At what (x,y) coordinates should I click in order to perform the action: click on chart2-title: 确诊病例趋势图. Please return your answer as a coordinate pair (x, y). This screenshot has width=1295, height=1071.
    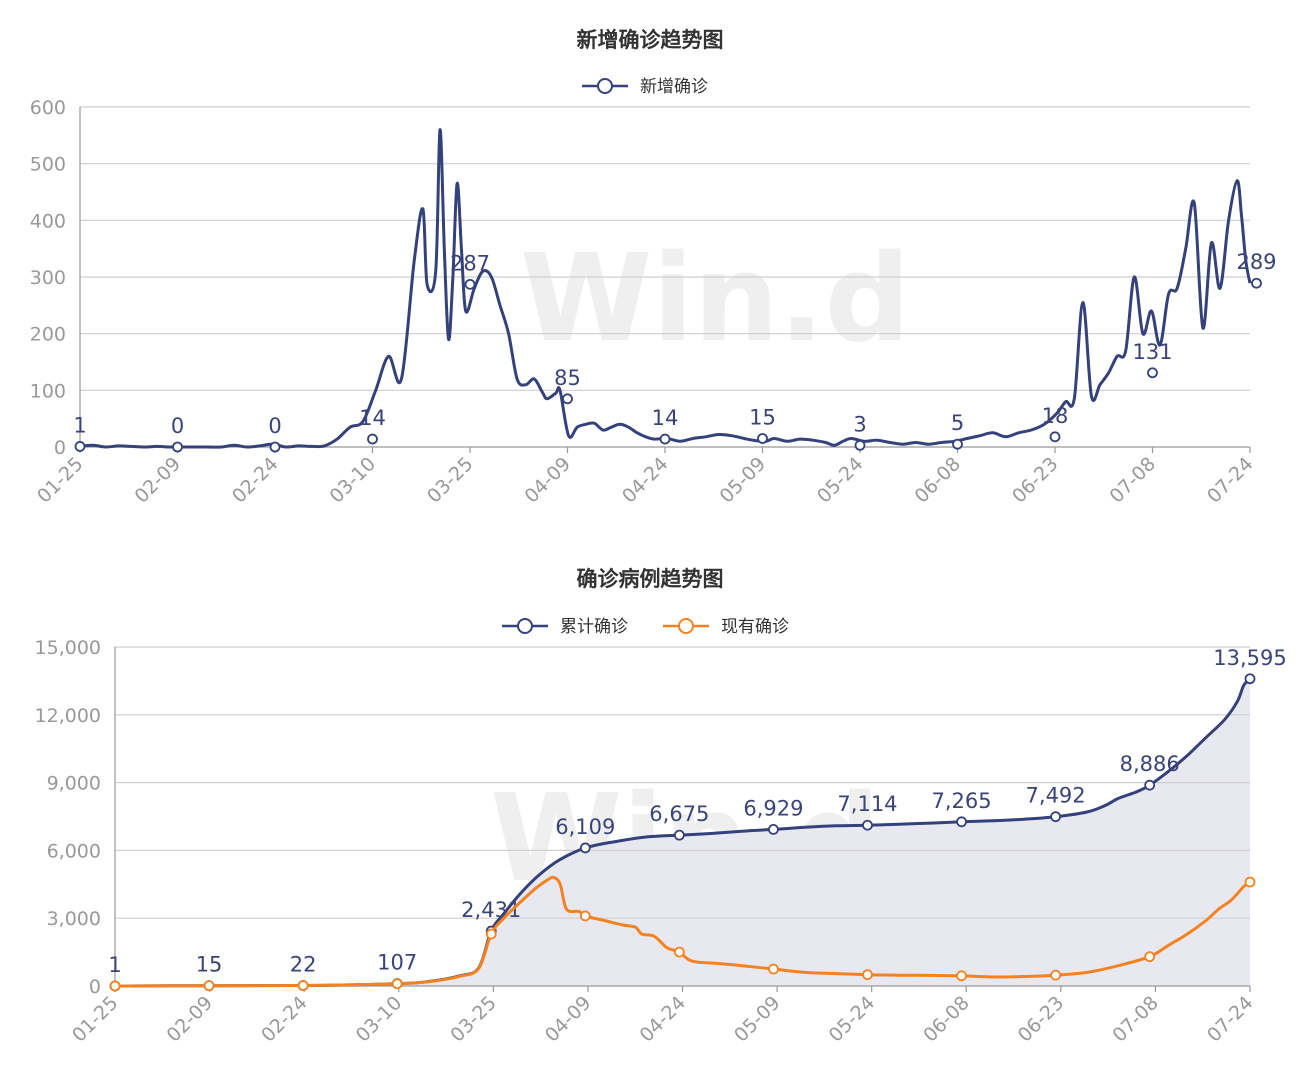
    Looking at the image, I should click on (650, 579).